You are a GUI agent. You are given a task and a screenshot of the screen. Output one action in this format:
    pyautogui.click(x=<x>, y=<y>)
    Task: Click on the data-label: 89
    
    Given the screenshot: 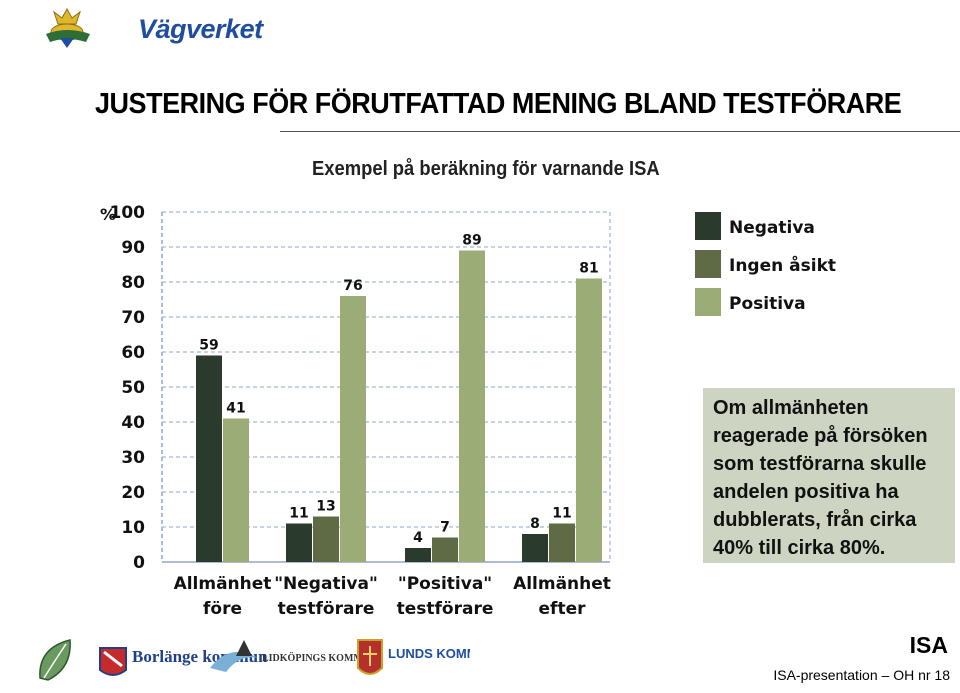 What is the action you would take?
    pyautogui.click(x=471, y=241)
    